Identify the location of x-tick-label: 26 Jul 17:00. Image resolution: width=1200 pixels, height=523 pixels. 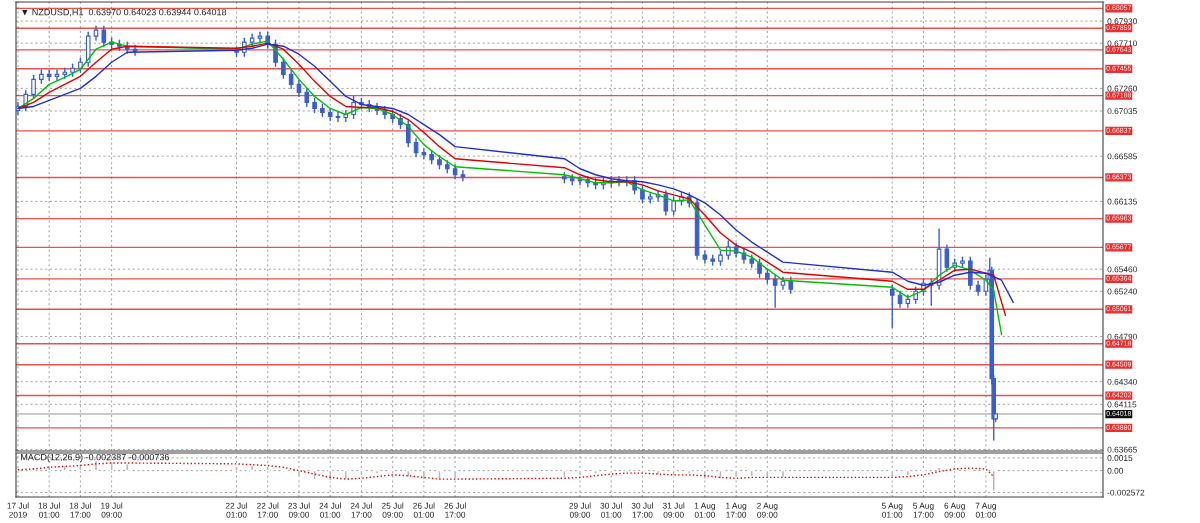
(455, 510).